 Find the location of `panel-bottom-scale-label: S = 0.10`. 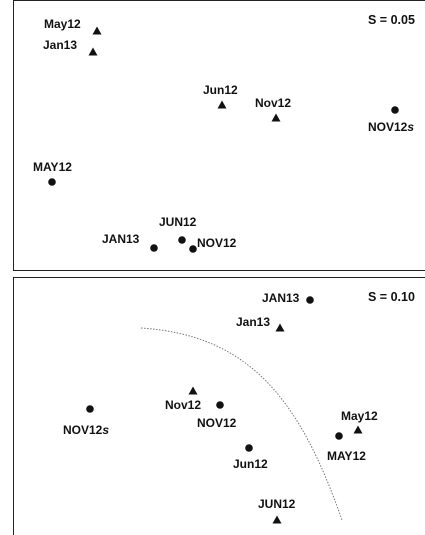

panel-bottom-scale-label: S = 0.10 is located at coordinates (391, 297).